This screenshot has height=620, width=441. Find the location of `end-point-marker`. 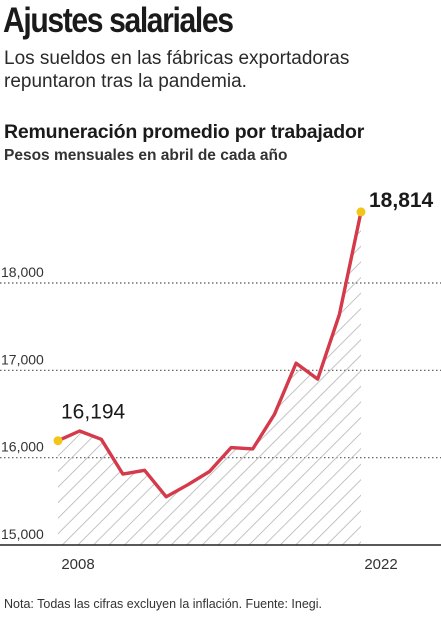

end-point-marker is located at coordinates (361, 212).